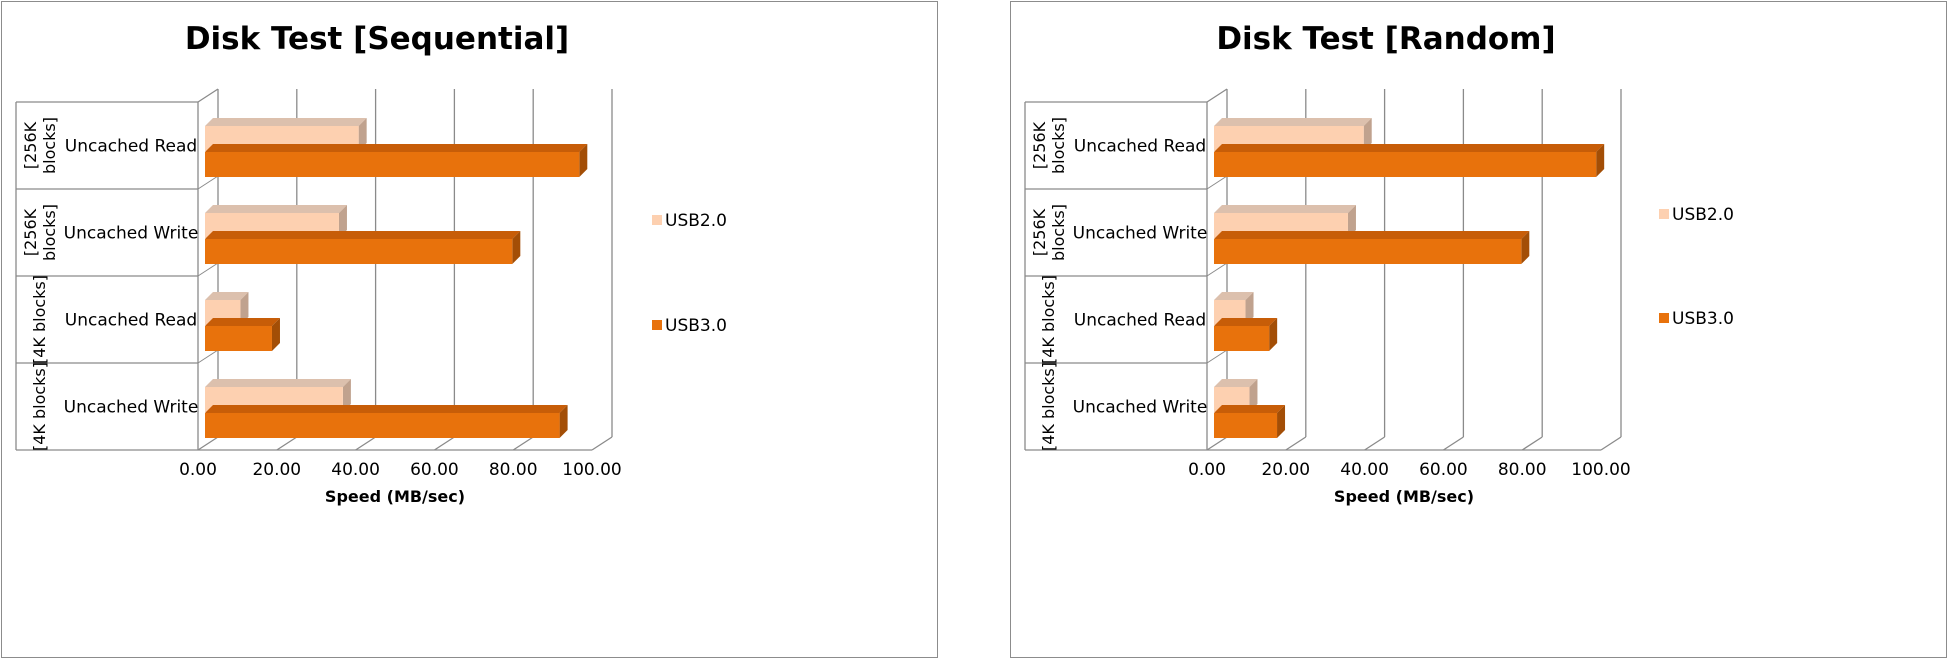  What do you see at coordinates (1385, 39) in the screenshot?
I see `chart-title: Disk Test [Random]` at bounding box center [1385, 39].